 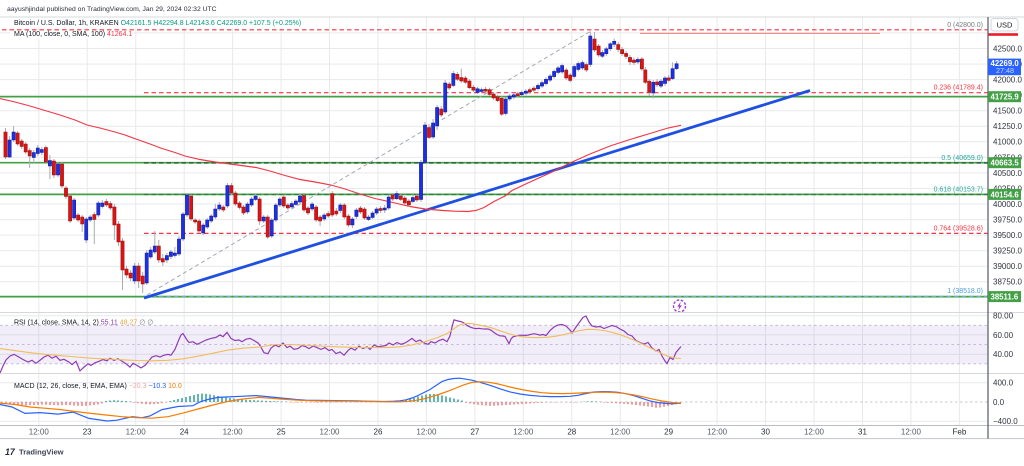 What do you see at coordinates (1007, 142) in the screenshot?
I see `svg-text: 41000.0` at bounding box center [1007, 142].